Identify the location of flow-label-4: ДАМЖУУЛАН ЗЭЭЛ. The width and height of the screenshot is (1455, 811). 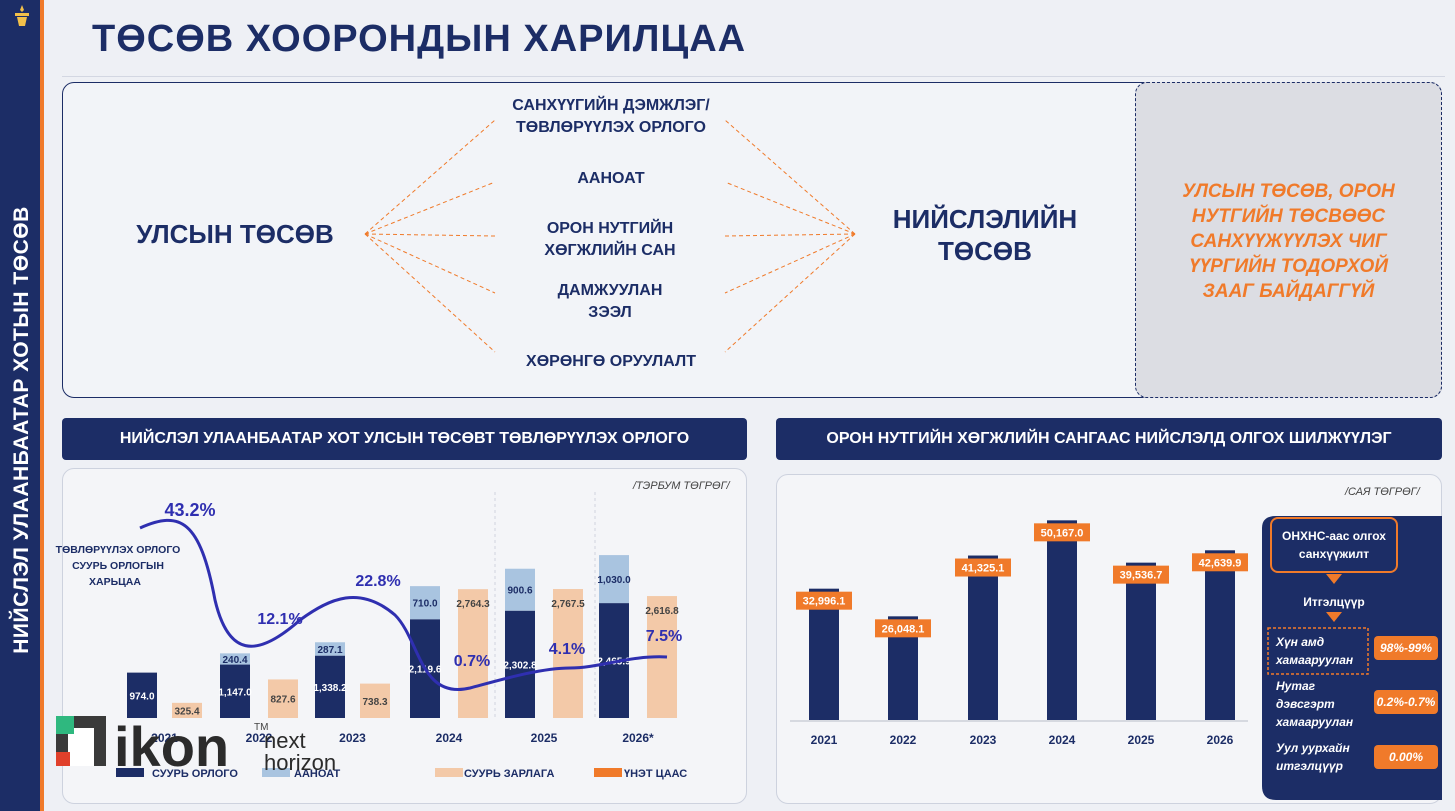
(610, 301).